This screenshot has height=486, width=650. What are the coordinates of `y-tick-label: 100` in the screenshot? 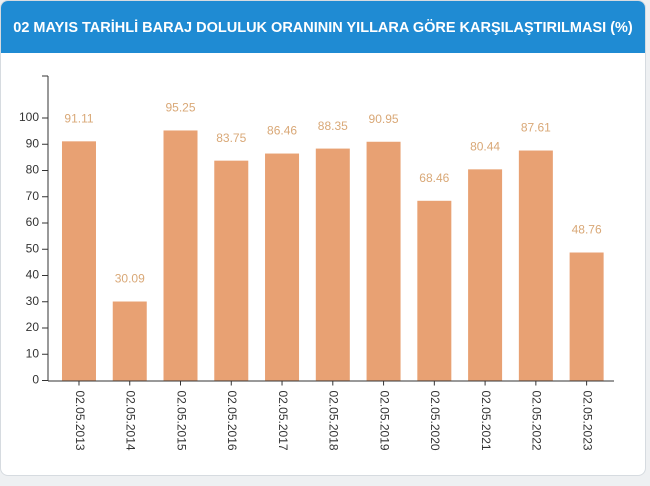 It's located at (29, 117).